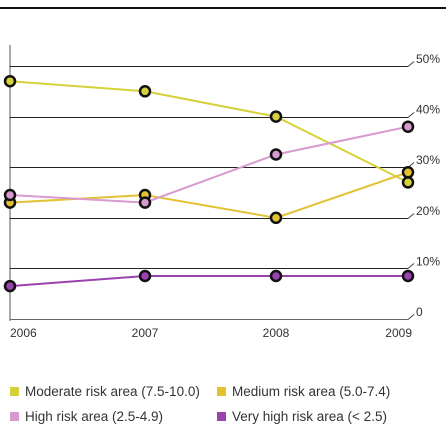 The width and height of the screenshot is (446, 430). I want to click on legend-item-moderate: Moderate risk area (7.5-10.0), so click(113, 391).